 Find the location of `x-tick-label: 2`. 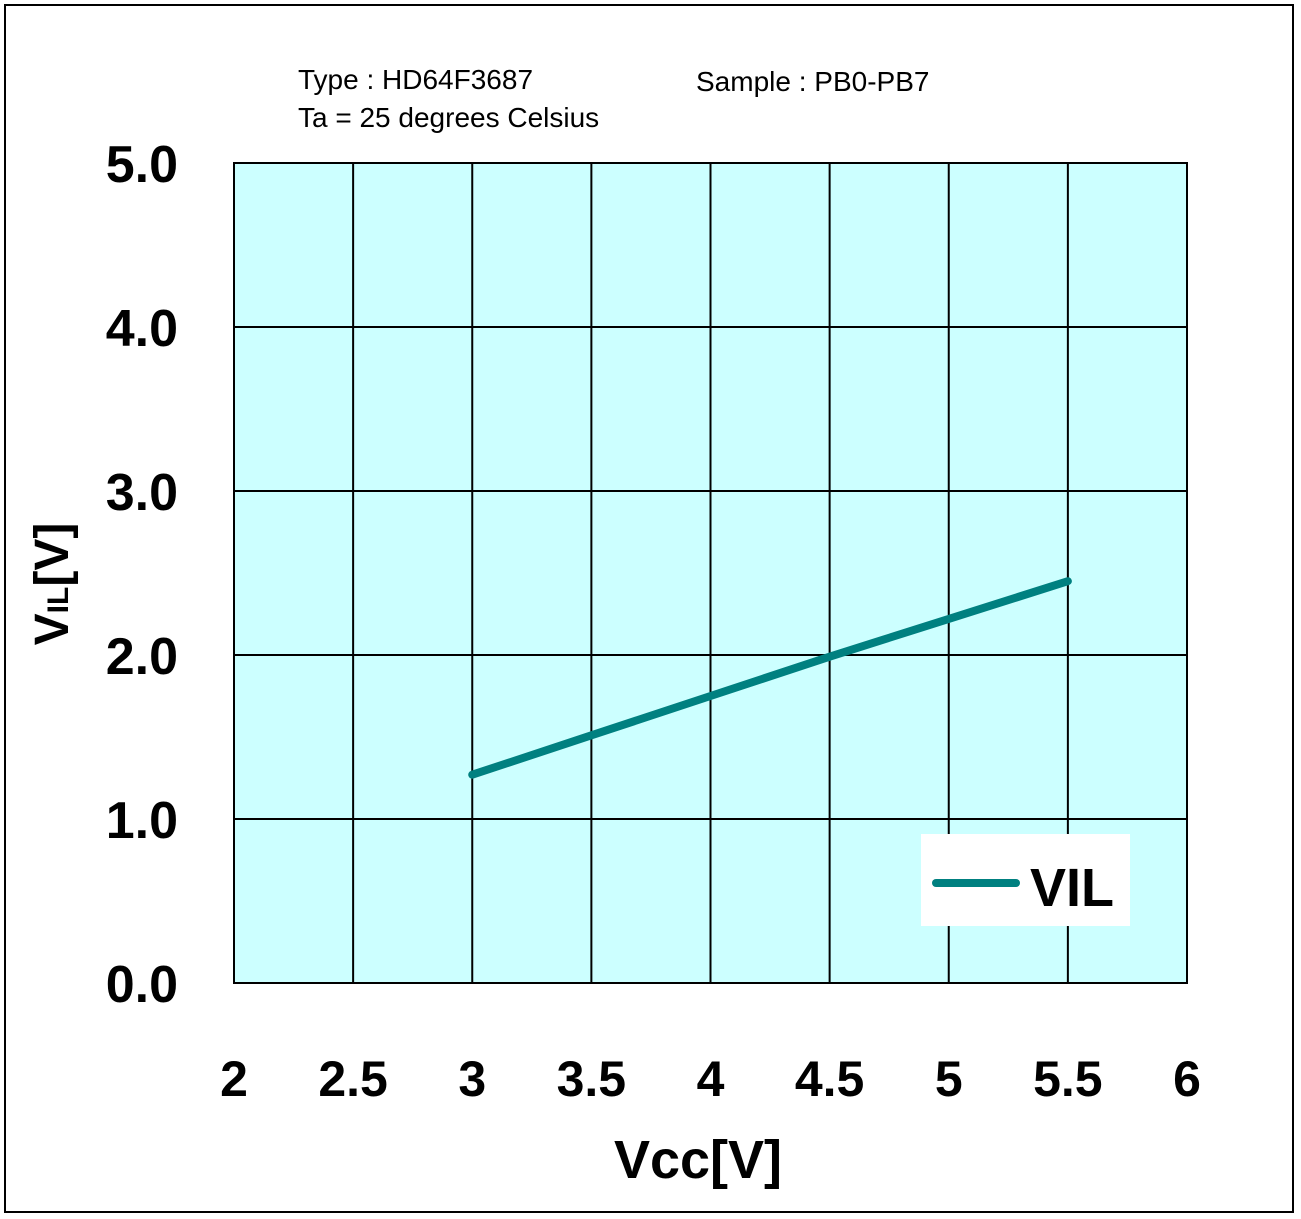

x-tick-label: 2 is located at coordinates (234, 1079).